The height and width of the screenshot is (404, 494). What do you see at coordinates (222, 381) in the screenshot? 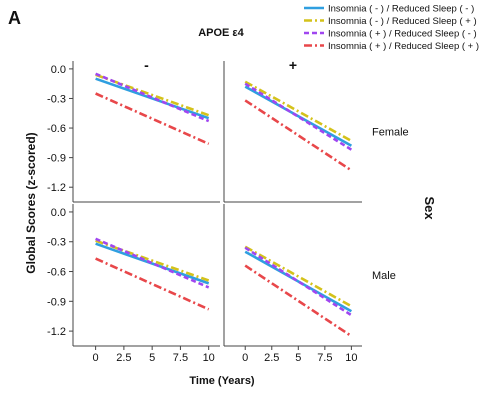
I see `x-axis-label: Time (Years)` at bounding box center [222, 381].